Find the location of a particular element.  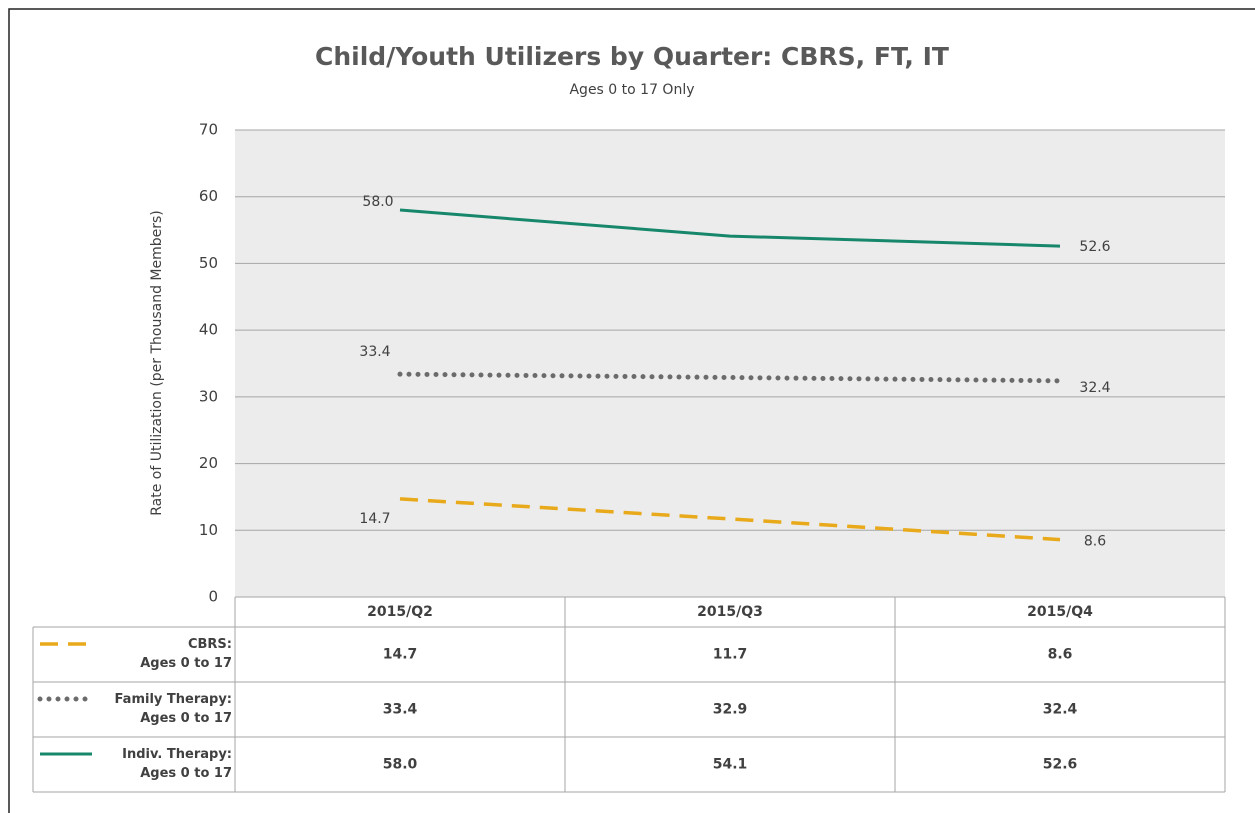

y-tick-label: 10 is located at coordinates (208, 530).